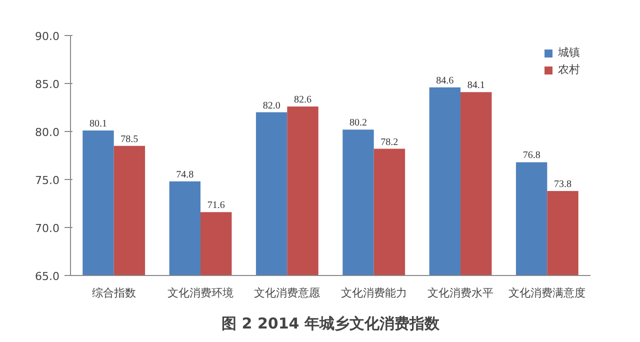  I want to click on y-tick-label: 75.0, so click(47, 180).